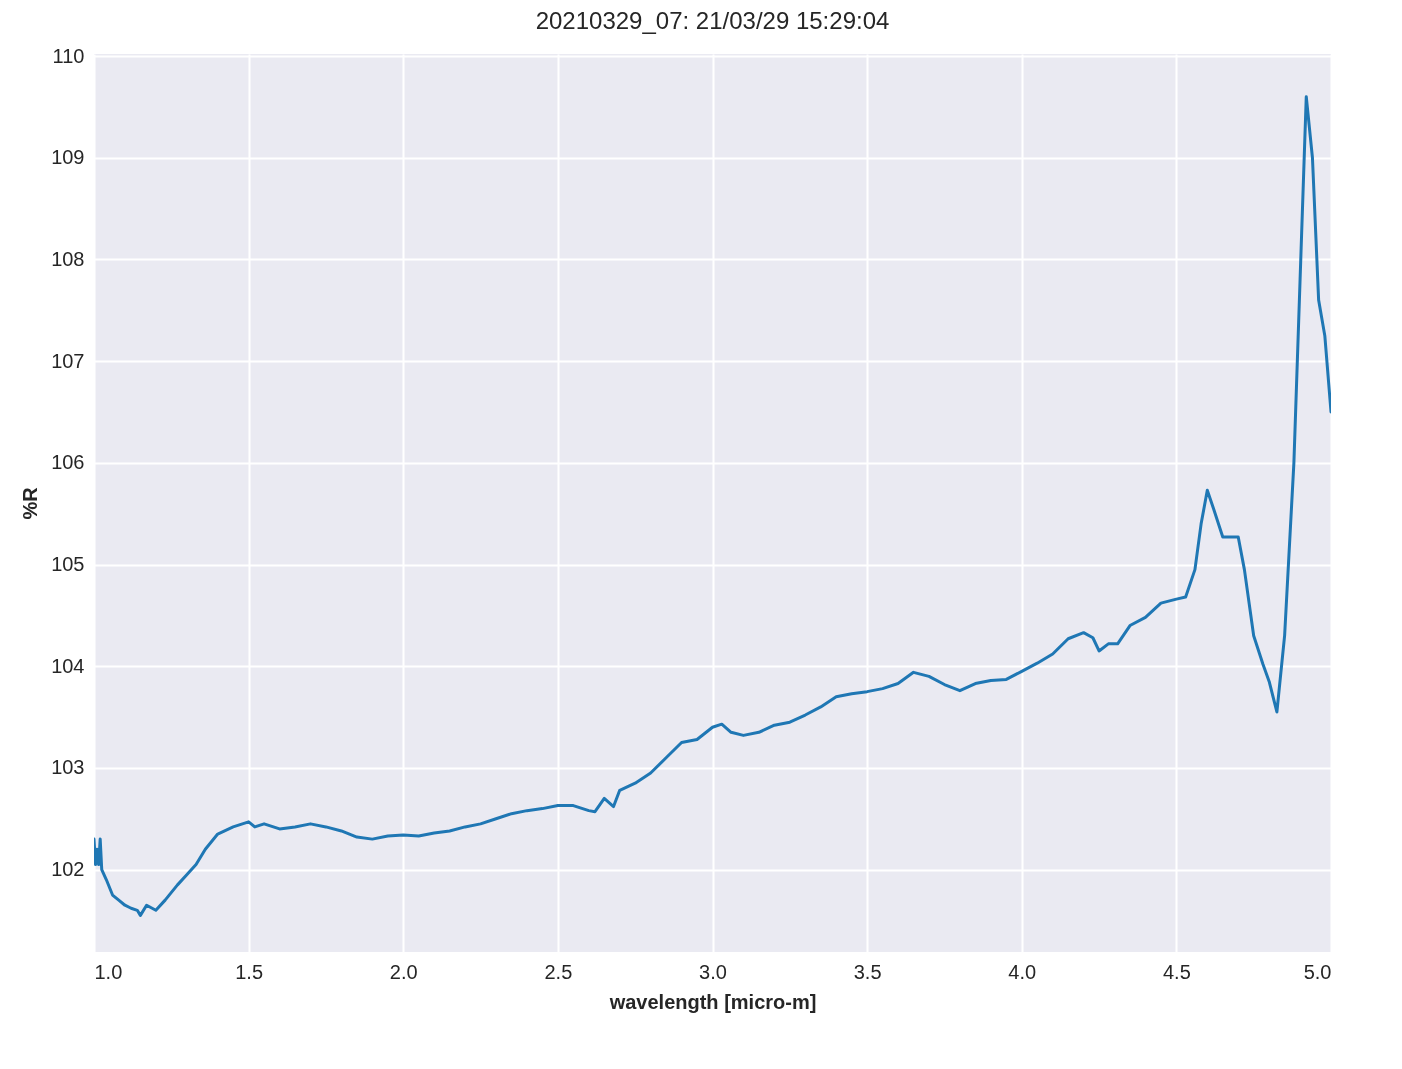  What do you see at coordinates (1317, 971) in the screenshot?
I see `x-tick-label: 5.0` at bounding box center [1317, 971].